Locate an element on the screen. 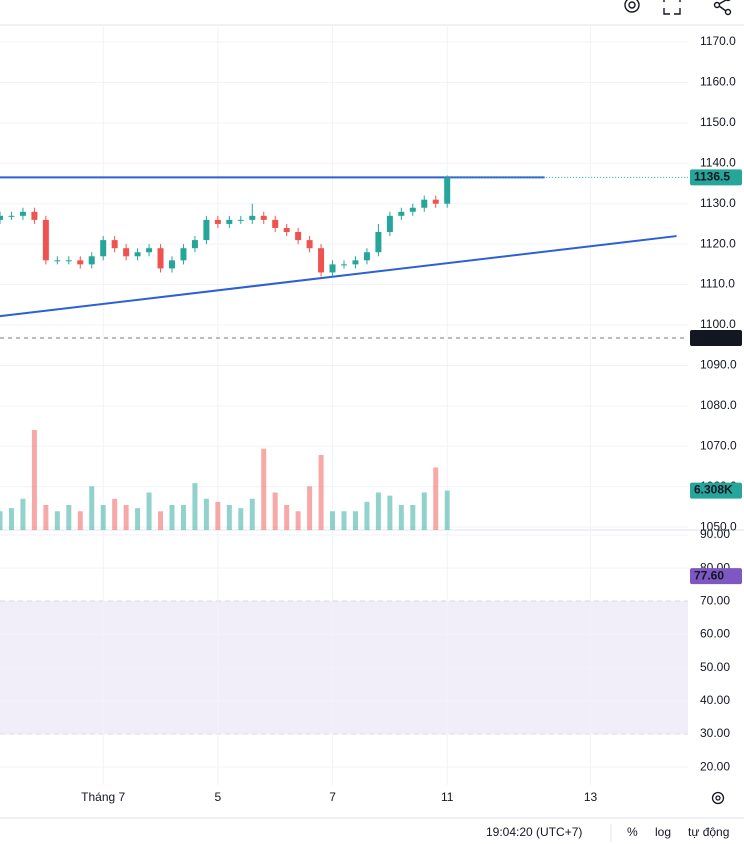 The width and height of the screenshot is (744, 844). alert-price-label-box is located at coordinates (716, 337).